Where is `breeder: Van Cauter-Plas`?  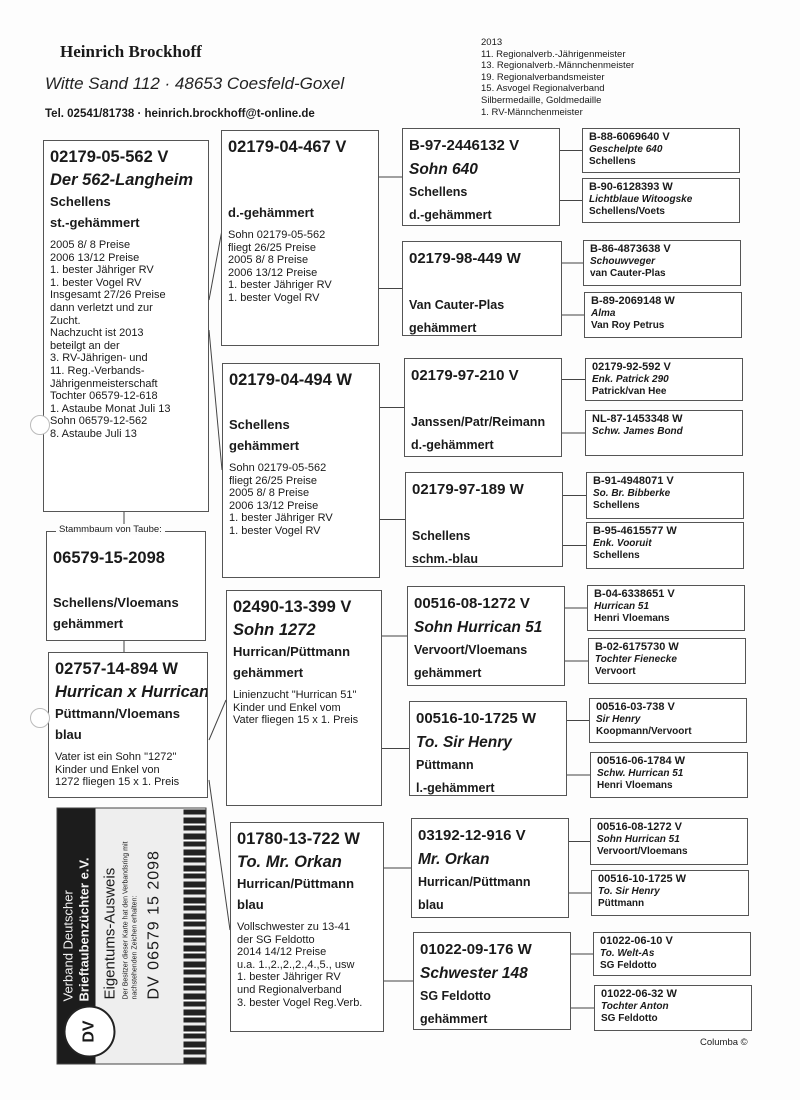 breeder: Van Cauter-Plas is located at coordinates (457, 305).